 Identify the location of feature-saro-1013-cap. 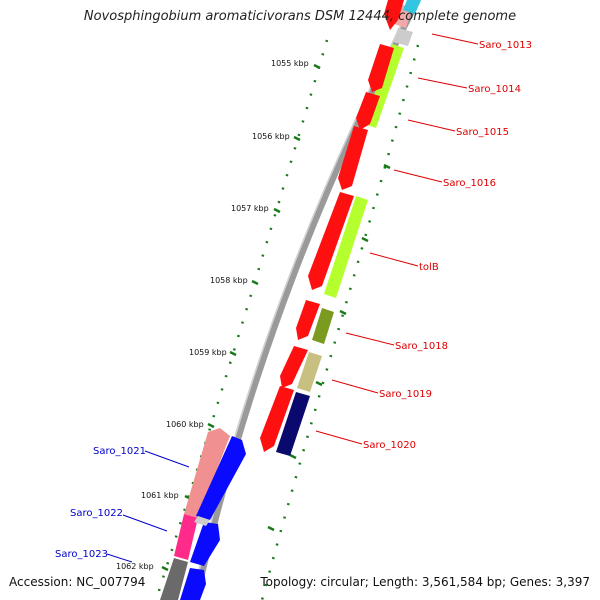
(412, 7).